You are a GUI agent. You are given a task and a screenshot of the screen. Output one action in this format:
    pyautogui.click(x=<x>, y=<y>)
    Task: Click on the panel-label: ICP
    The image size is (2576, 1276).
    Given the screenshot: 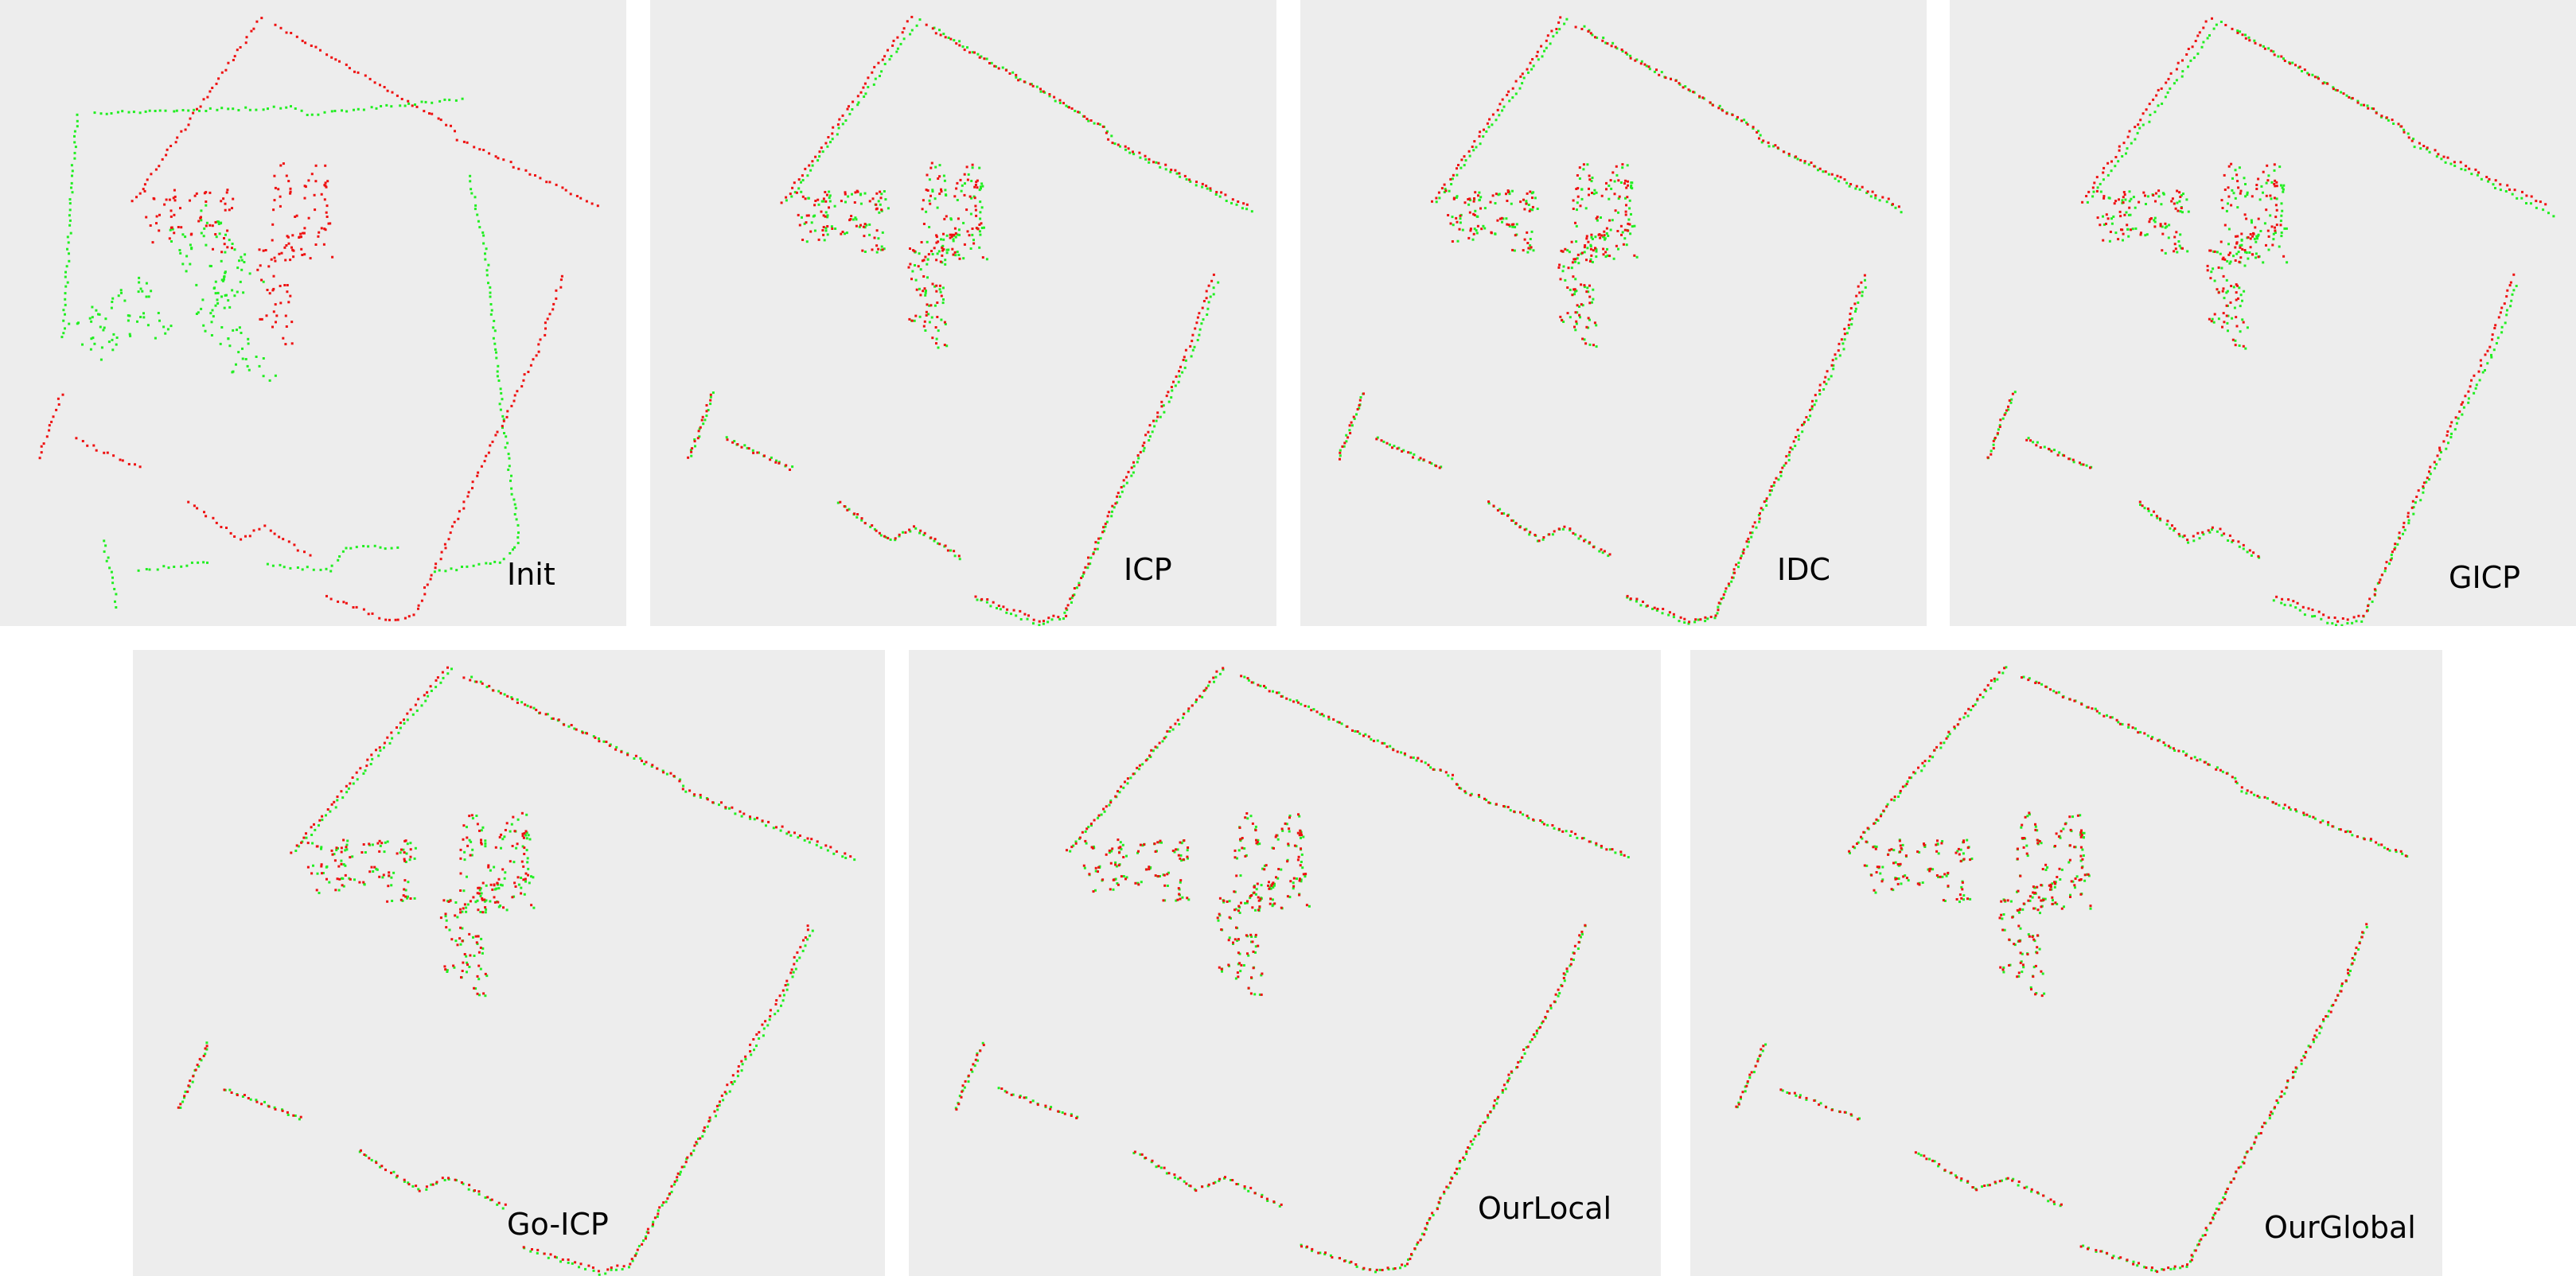 What is the action you would take?
    pyautogui.click(x=1148, y=569)
    